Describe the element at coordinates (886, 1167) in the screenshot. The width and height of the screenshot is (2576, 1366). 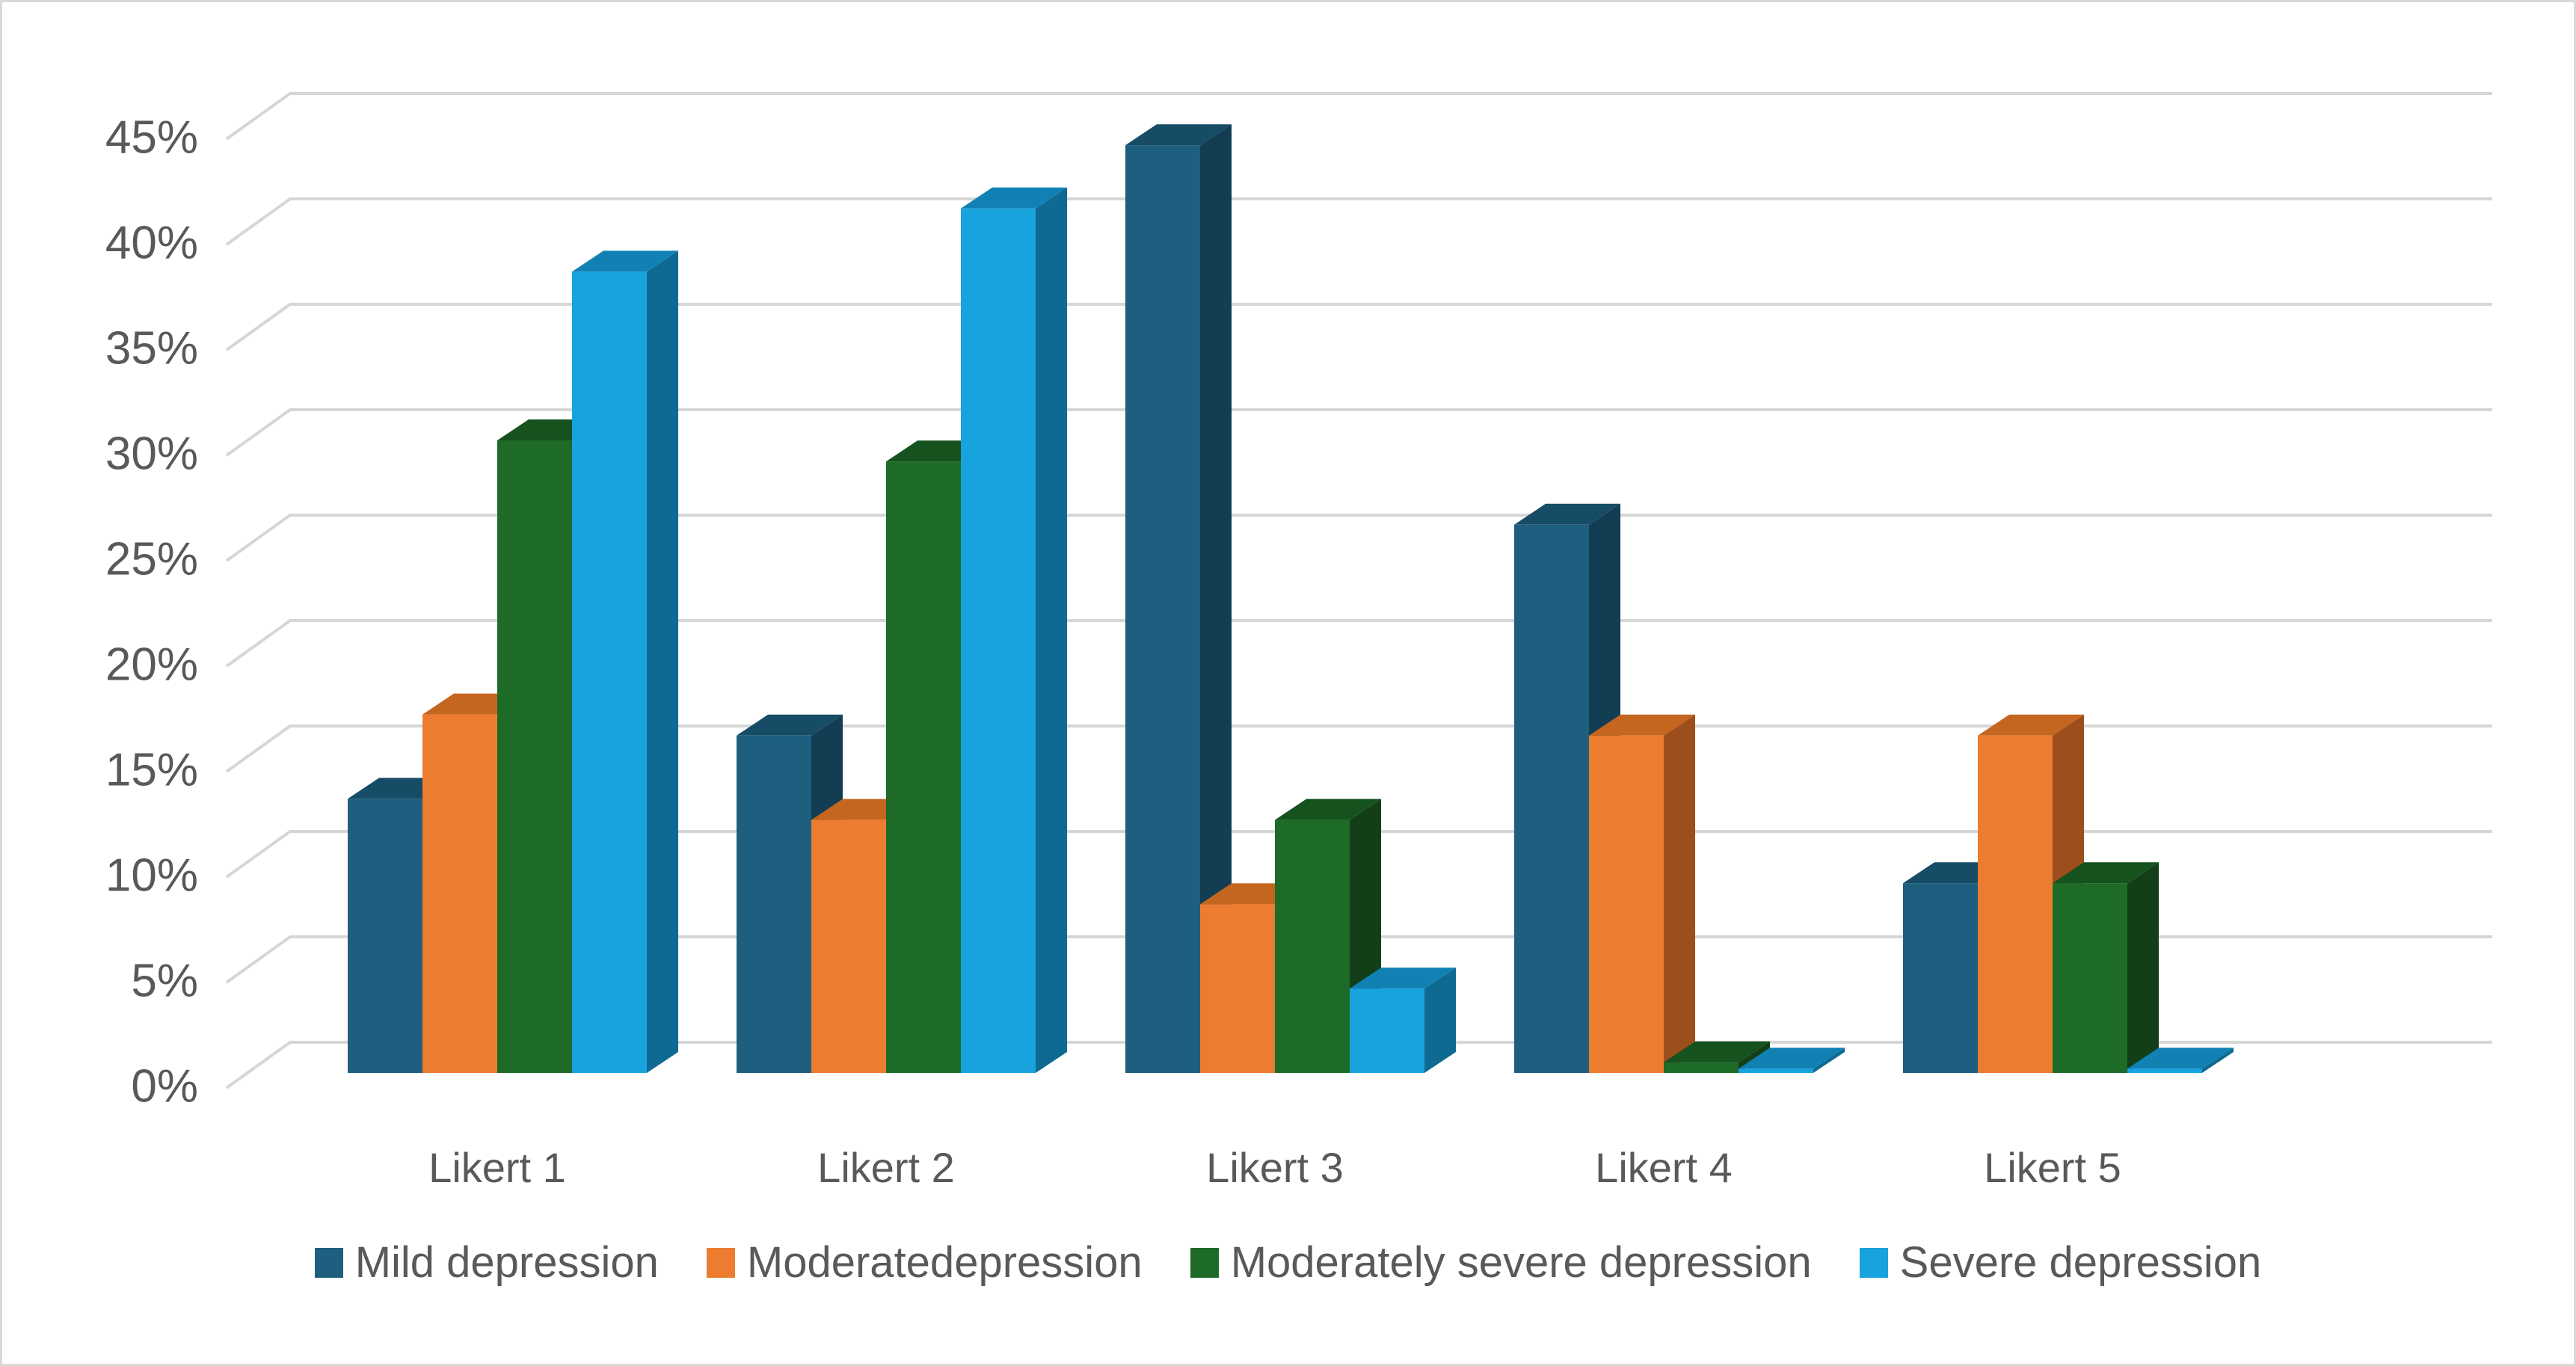
I see `x-category-label-2: Likert 2` at that location.